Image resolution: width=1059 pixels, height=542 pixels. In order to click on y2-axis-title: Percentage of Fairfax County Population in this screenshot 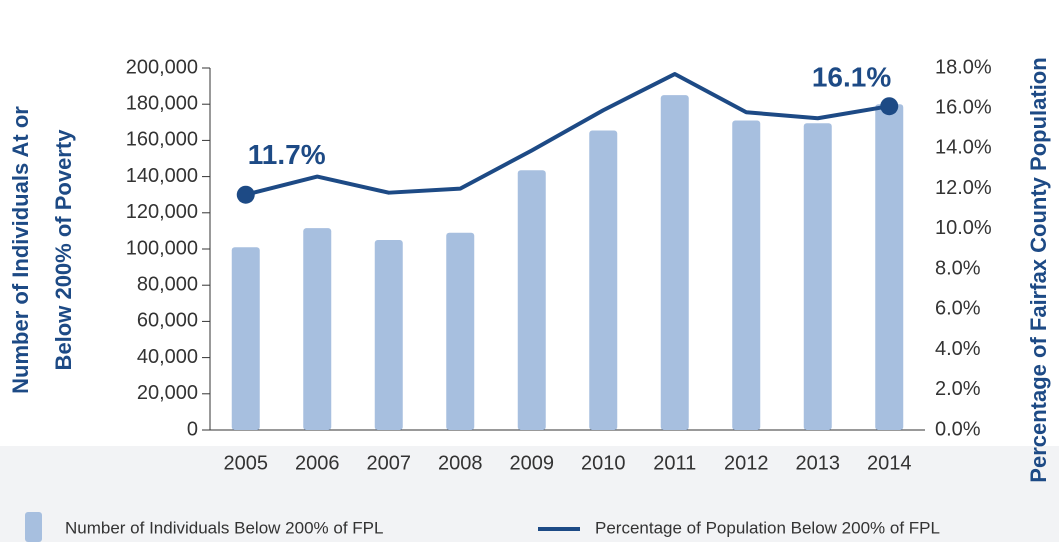, I will do `click(1038, 269)`.